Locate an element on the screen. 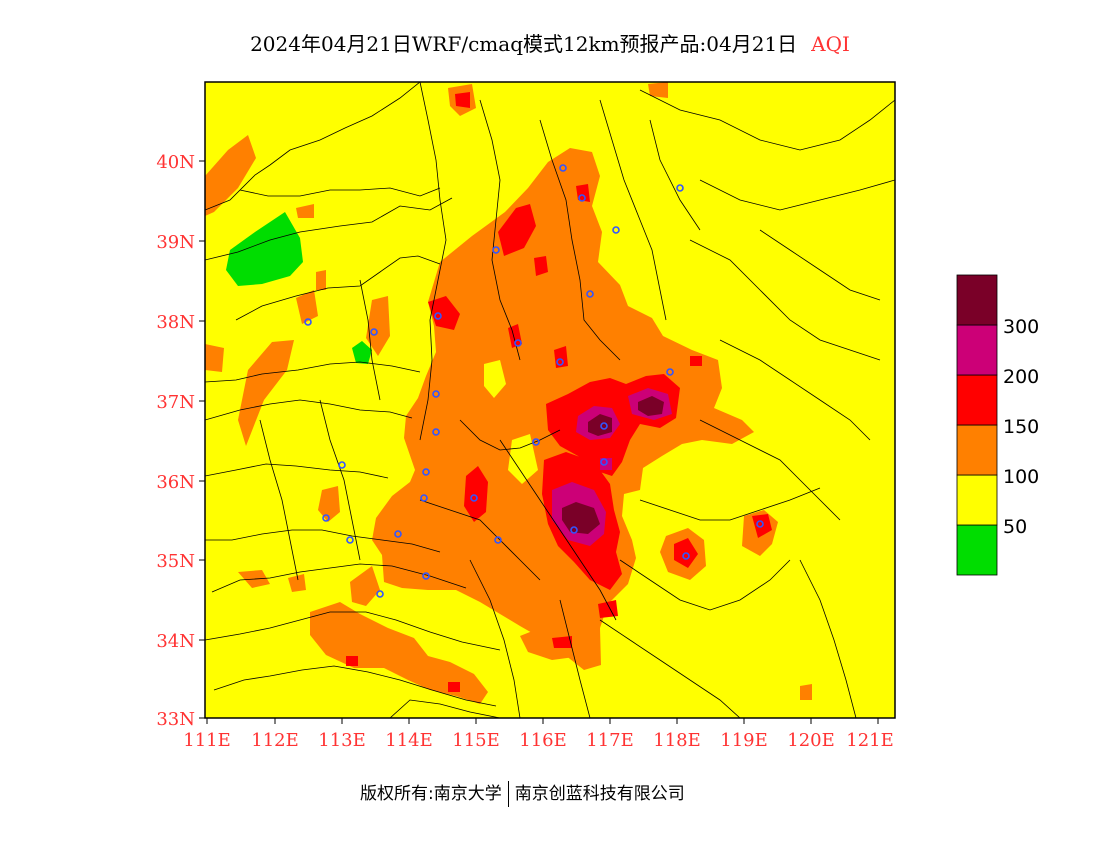 This screenshot has height=850, width=1100. legend-swatch-severe is located at coordinates (977, 300).